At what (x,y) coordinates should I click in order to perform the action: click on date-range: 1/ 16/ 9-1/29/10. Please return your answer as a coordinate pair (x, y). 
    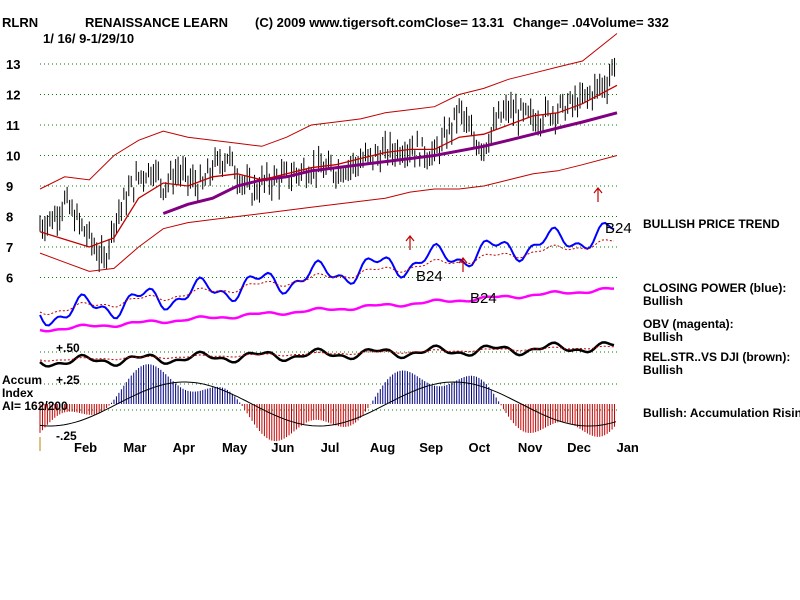
    Looking at the image, I should click on (88, 38).